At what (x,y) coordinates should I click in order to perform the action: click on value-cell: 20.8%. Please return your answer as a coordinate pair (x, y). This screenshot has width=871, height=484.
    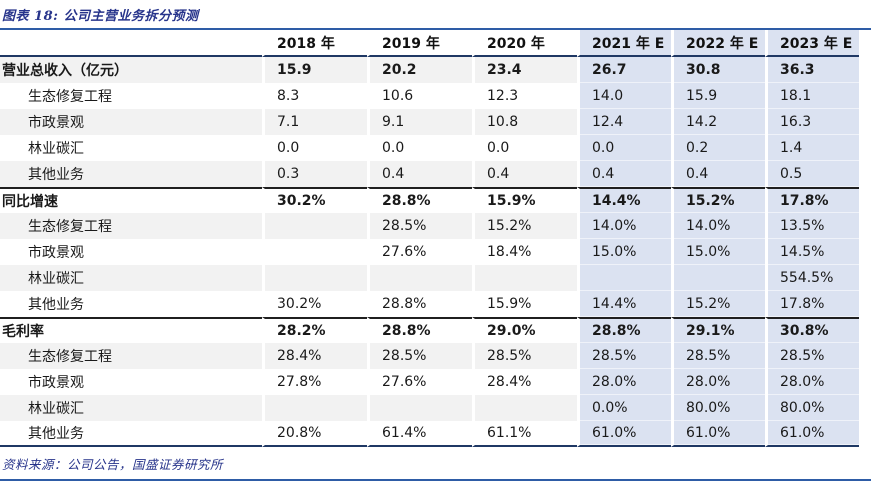
    Looking at the image, I should click on (314, 434).